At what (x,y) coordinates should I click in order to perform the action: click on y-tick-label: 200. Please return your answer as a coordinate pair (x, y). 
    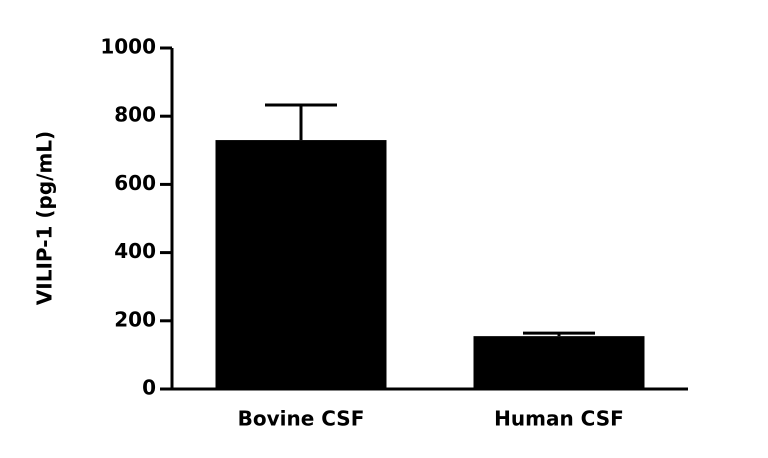
    Looking at the image, I should click on (135, 319).